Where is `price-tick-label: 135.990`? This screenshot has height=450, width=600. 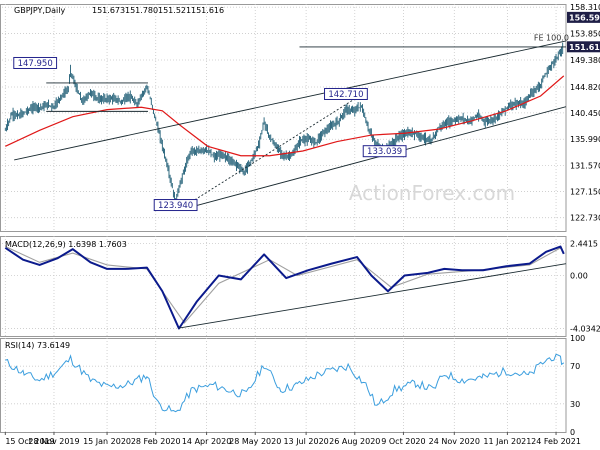 price-tick-label: 135.990 is located at coordinates (585, 139).